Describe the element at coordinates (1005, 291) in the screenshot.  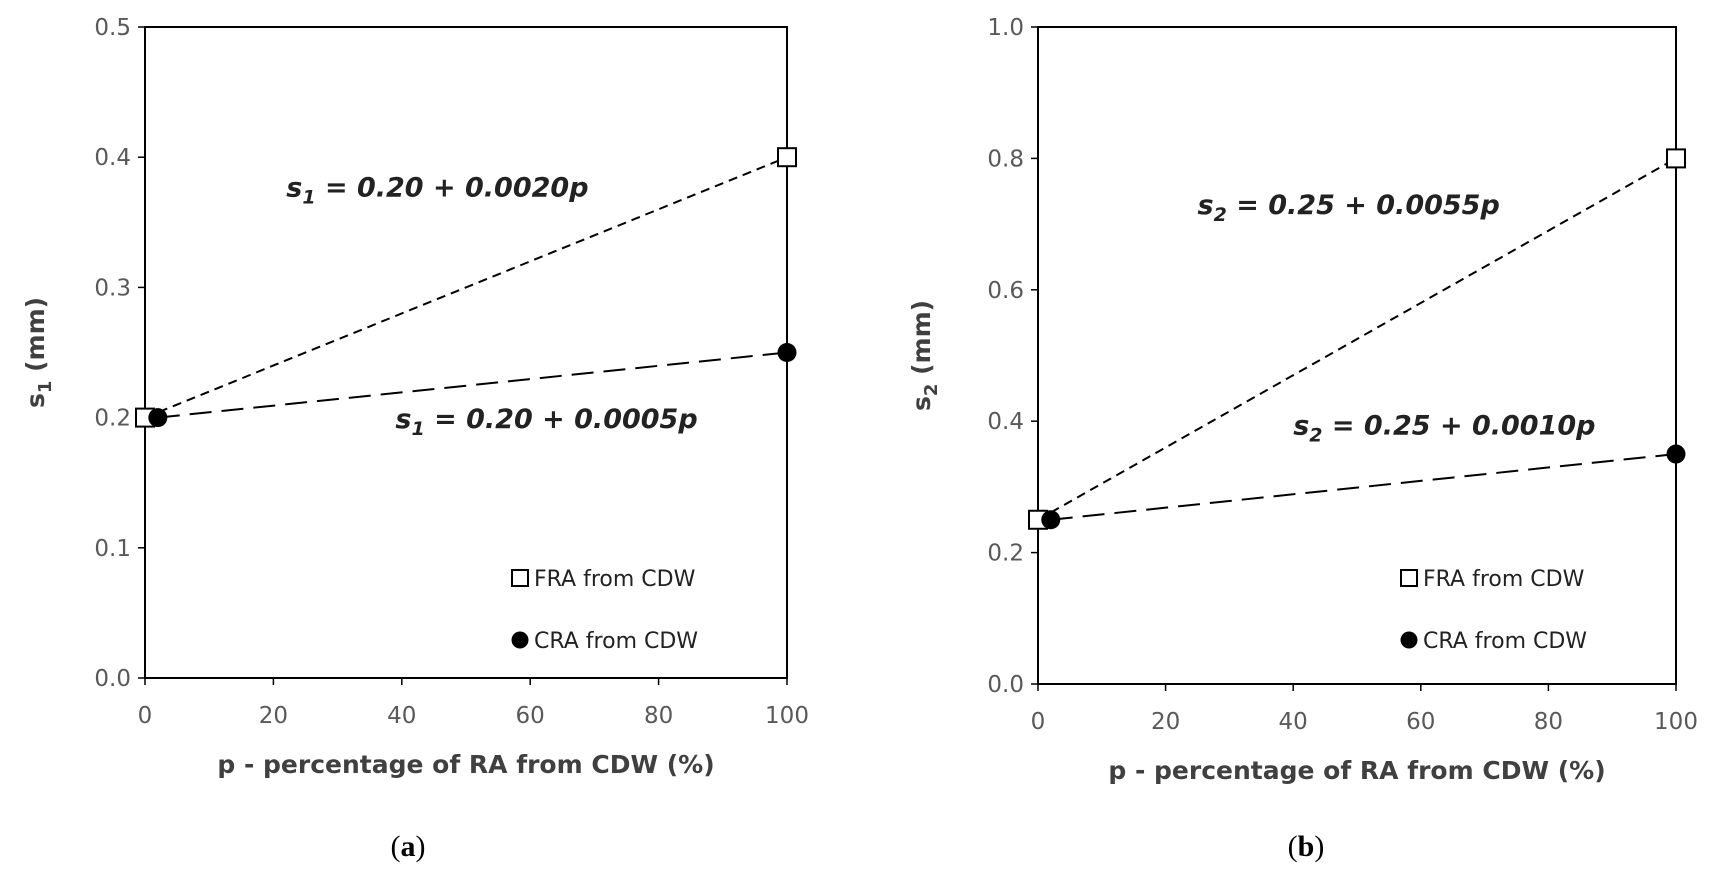
I see `y-tick-label: 0.6` at that location.